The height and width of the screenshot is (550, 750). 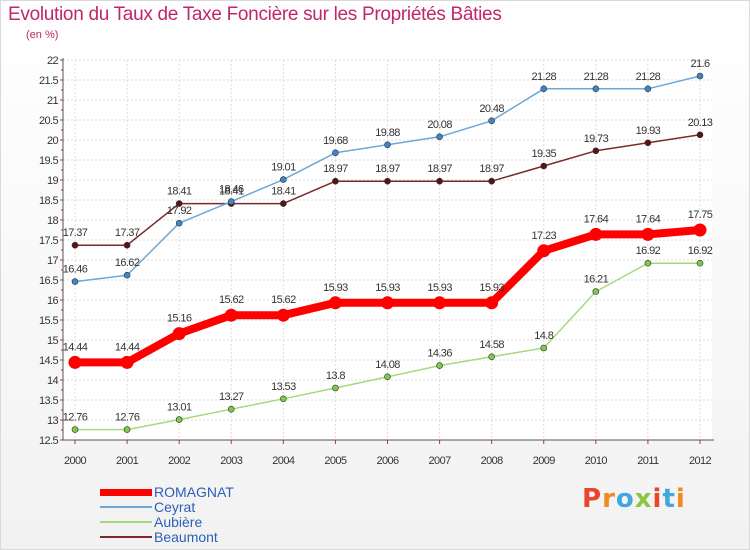 I want to click on x-tick-label: 2003, so click(x=231, y=461).